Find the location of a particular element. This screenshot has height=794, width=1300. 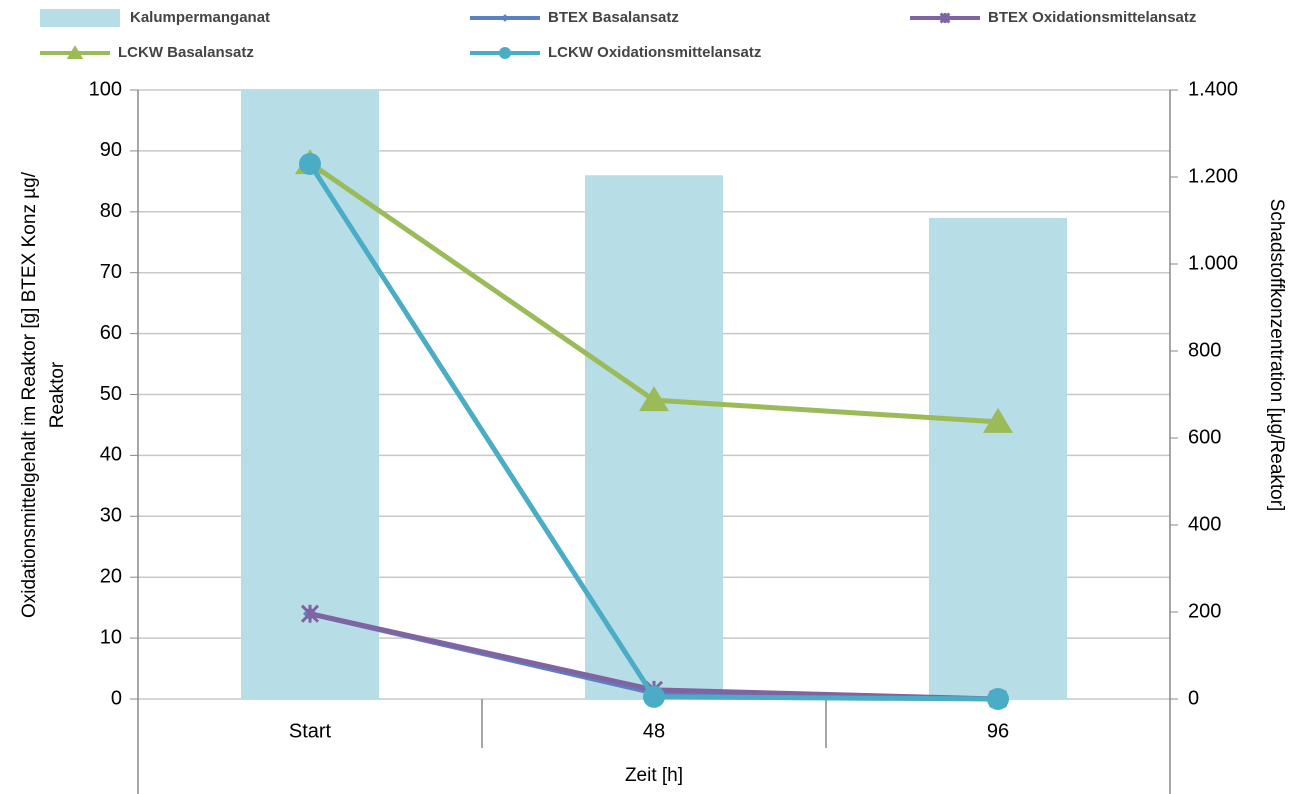

legend-label: BTEX Oxidationsmittelansatz is located at coordinates (1092, 17).